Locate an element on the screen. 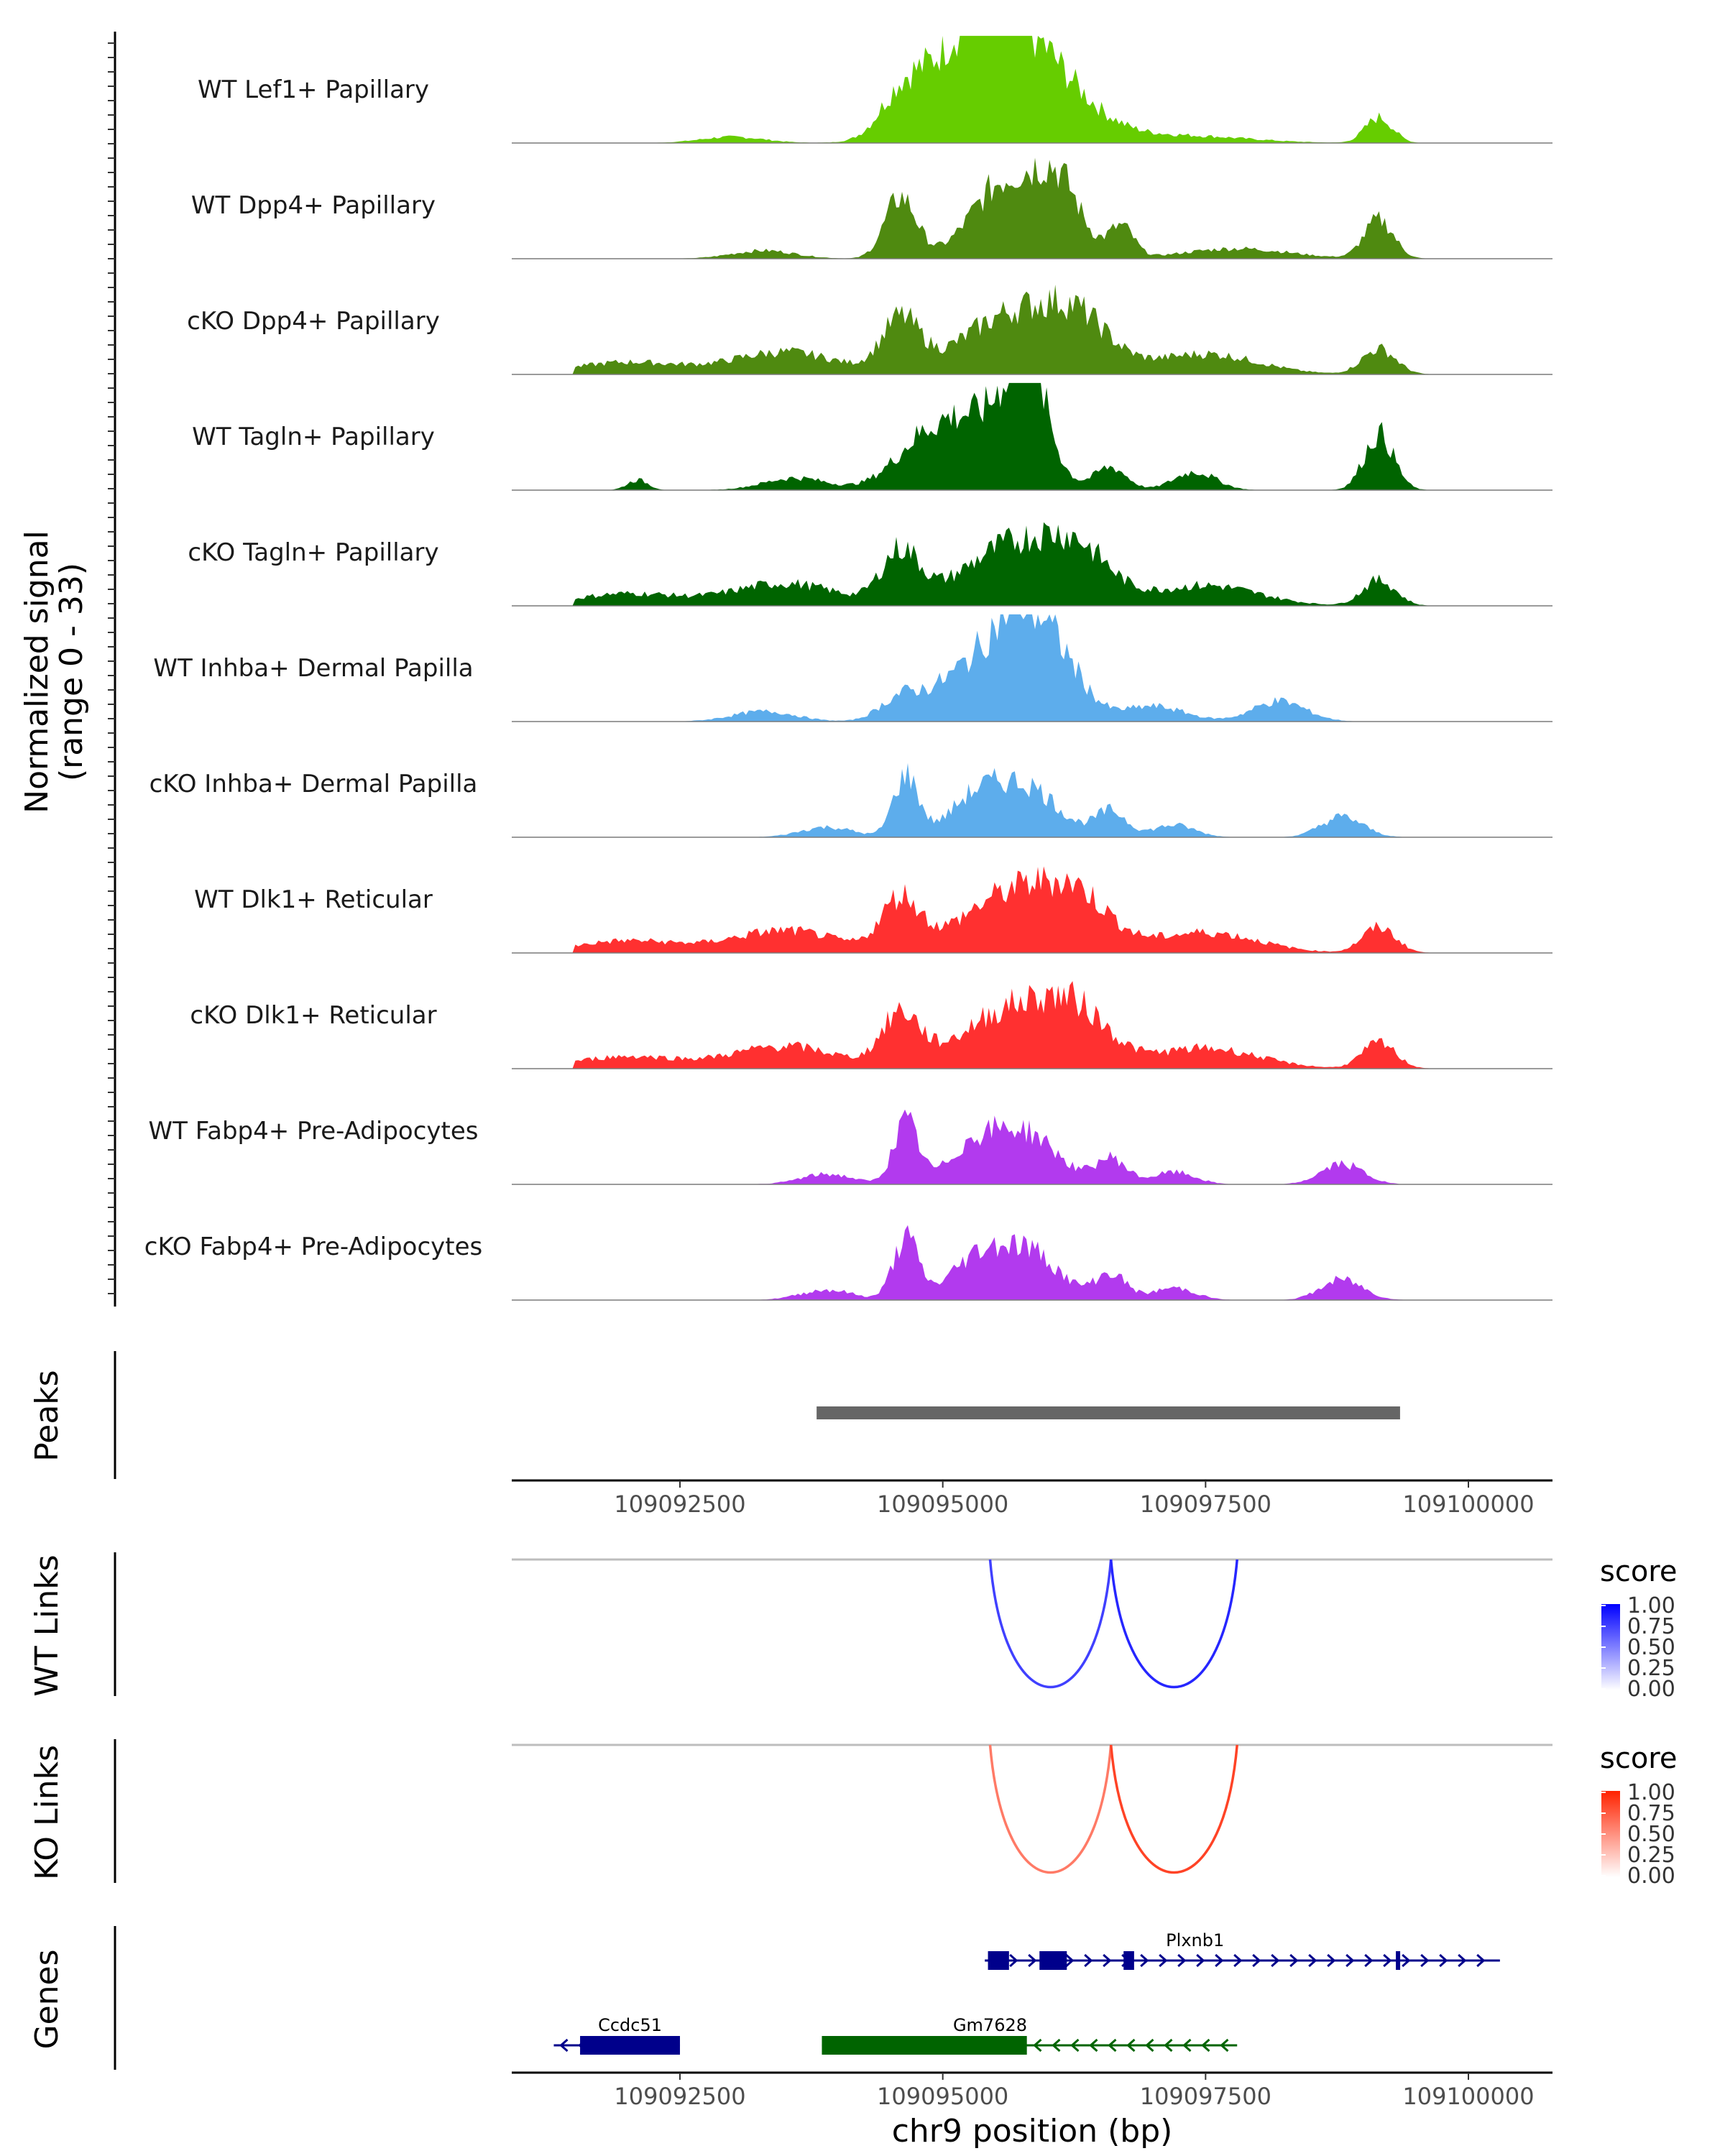 The height and width of the screenshot is (2156, 1725). peaks-x-ticks: 109092500 109095000 109097500 109100000 is located at coordinates (1074, 1499).